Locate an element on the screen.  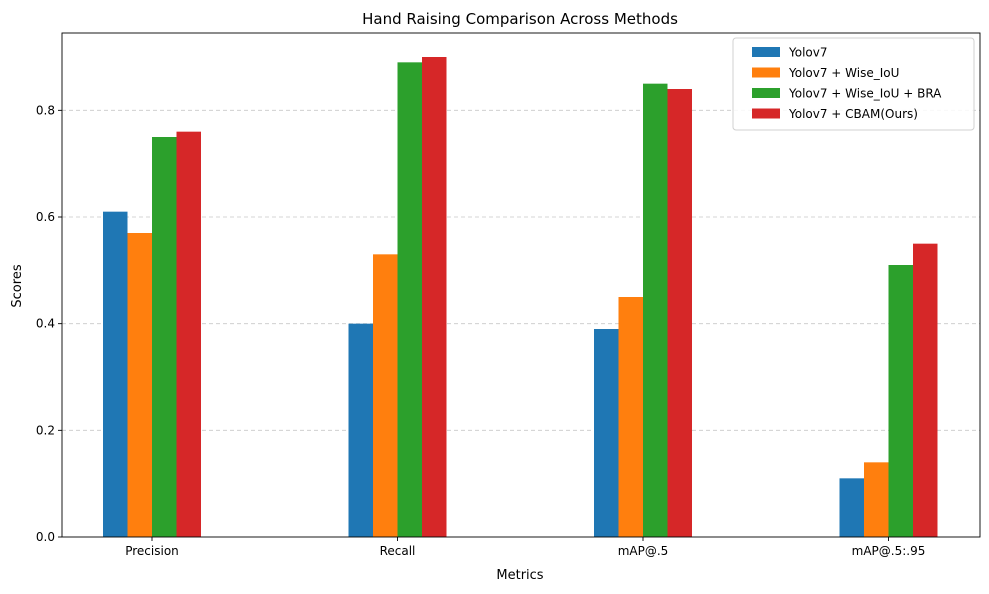
legend-label: Yolov7 + CBAM(Ours) is located at coordinates (853, 114).